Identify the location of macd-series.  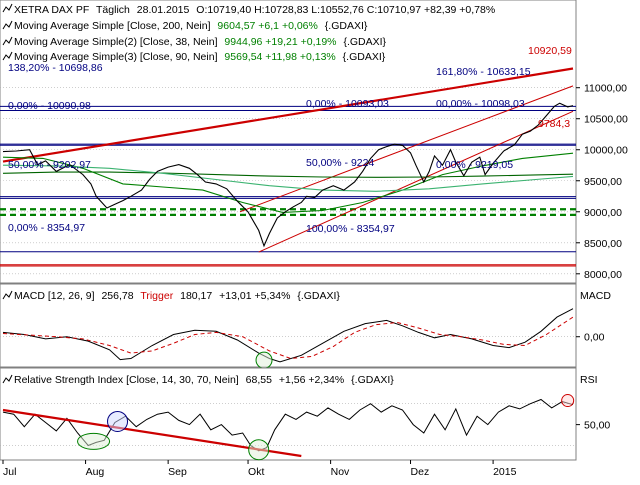
(288, 338).